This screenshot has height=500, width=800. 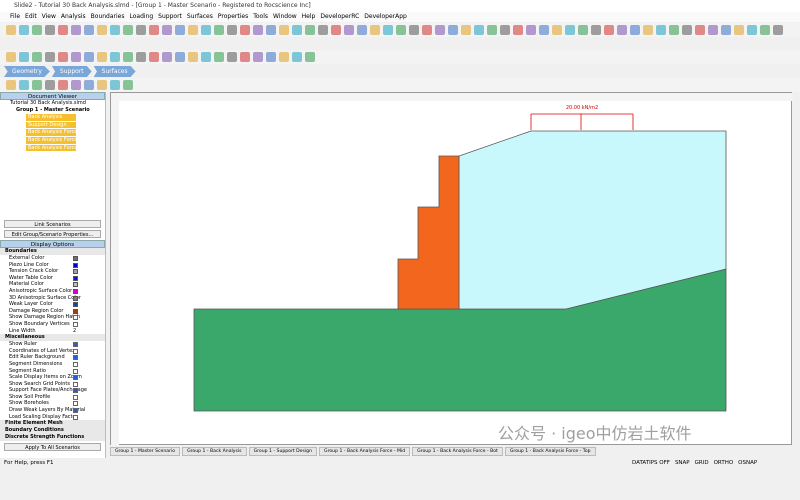 What do you see at coordinates (52, 371) in the screenshot?
I see `option-row: Segment Ratio` at bounding box center [52, 371].